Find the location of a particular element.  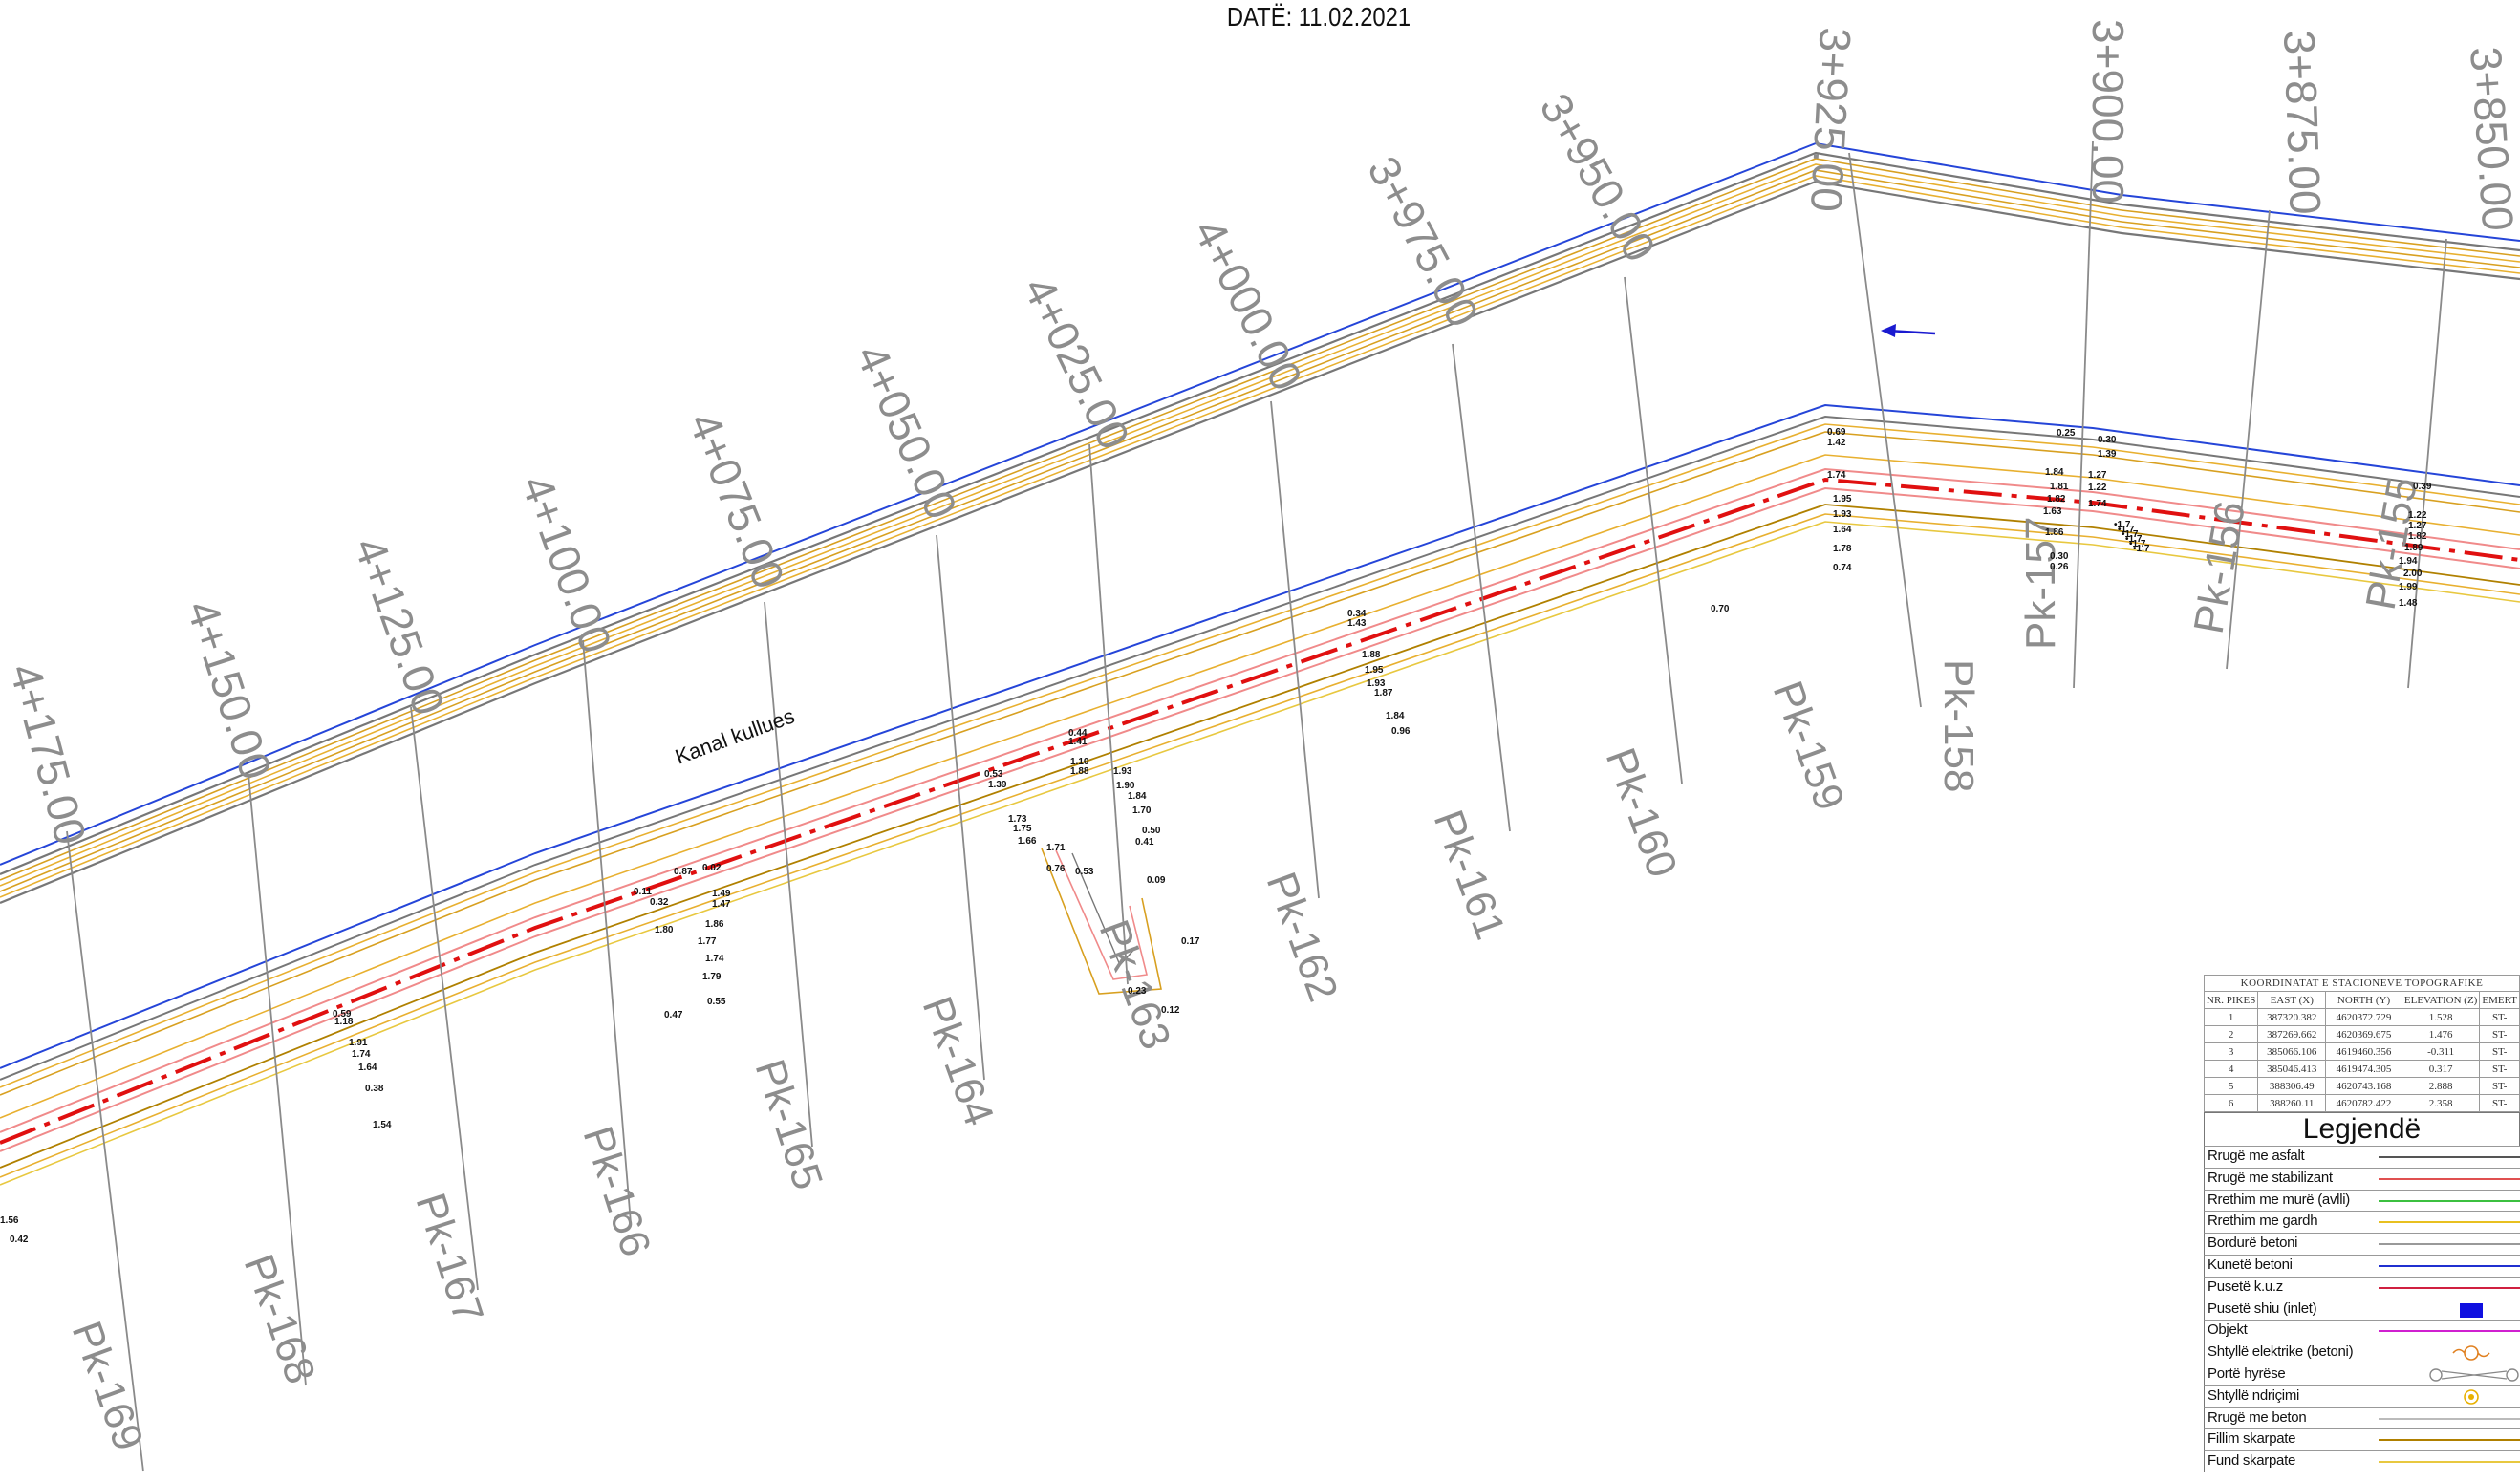

station-cell: 3 is located at coordinates (2231, 1051).